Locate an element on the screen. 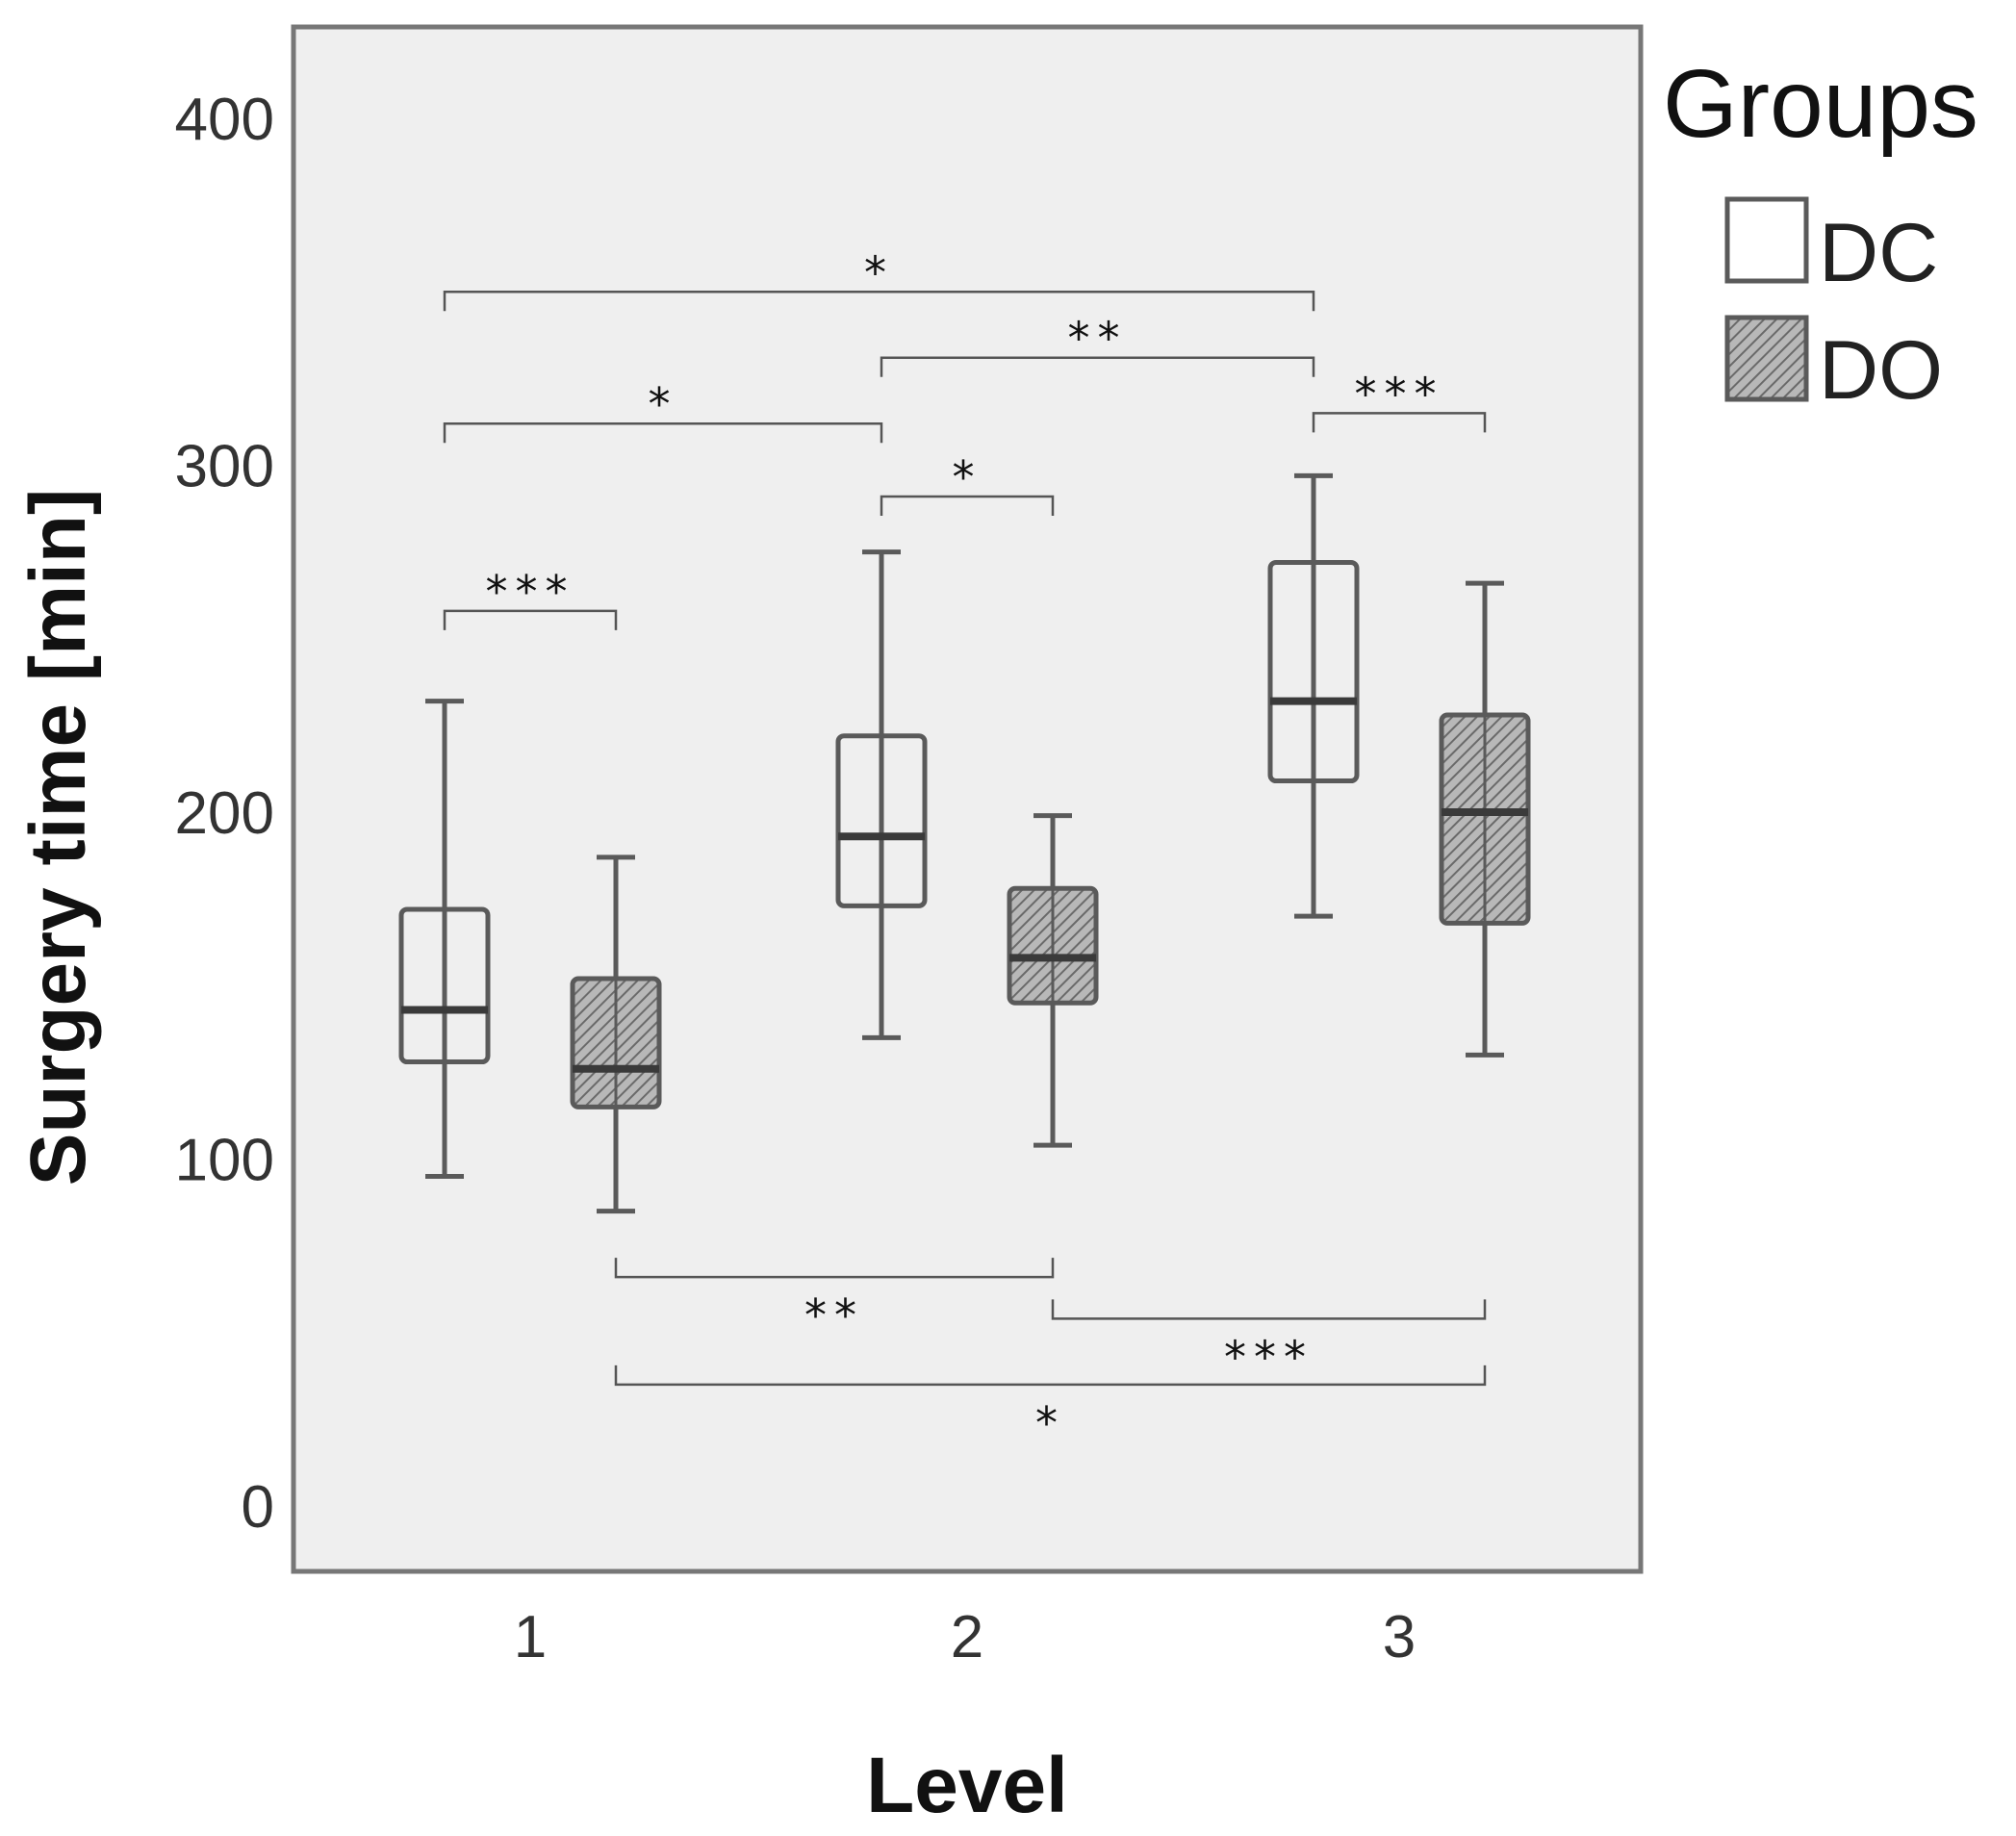  legend-swatch-dc is located at coordinates (1766, 240).